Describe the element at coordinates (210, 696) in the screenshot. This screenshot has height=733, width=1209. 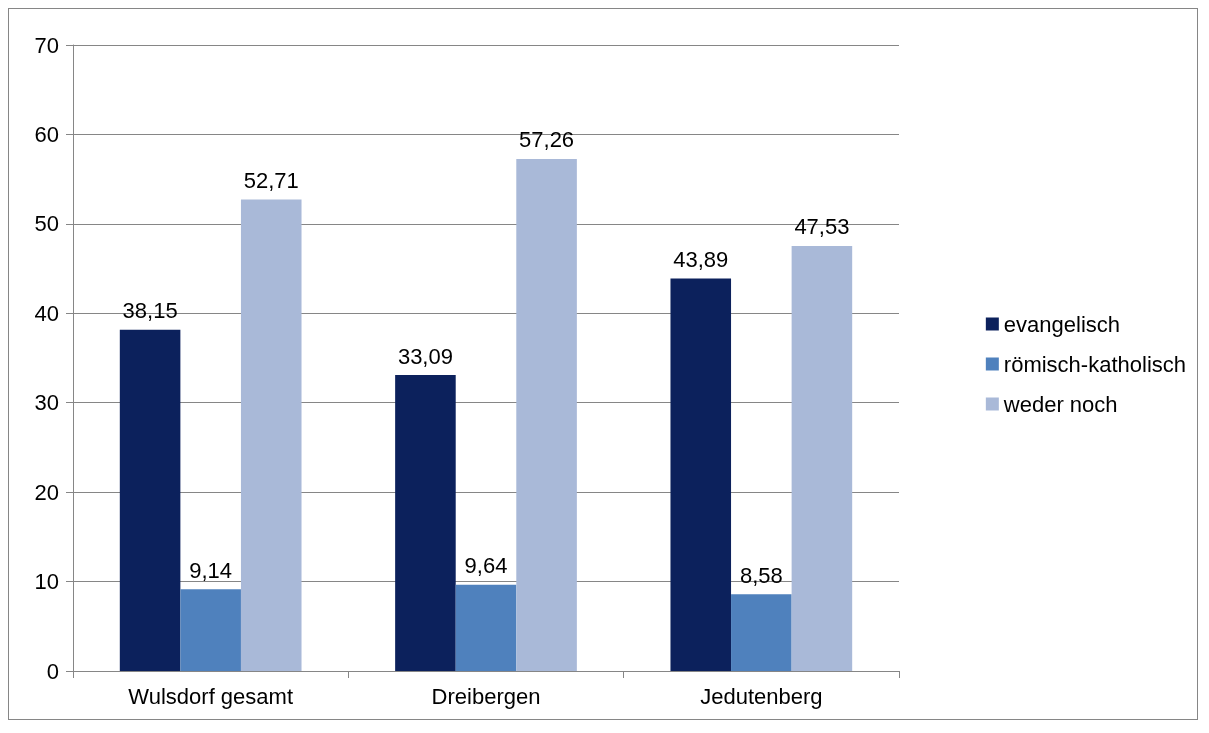
I see `x-tick-label: Wulsdorf gesamt` at that location.